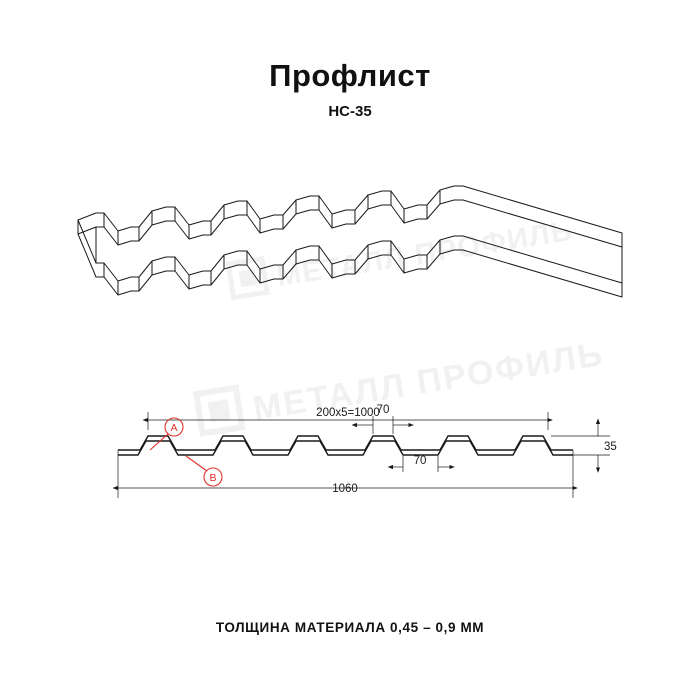  I want to click on callout-a-label: A, so click(173, 428).